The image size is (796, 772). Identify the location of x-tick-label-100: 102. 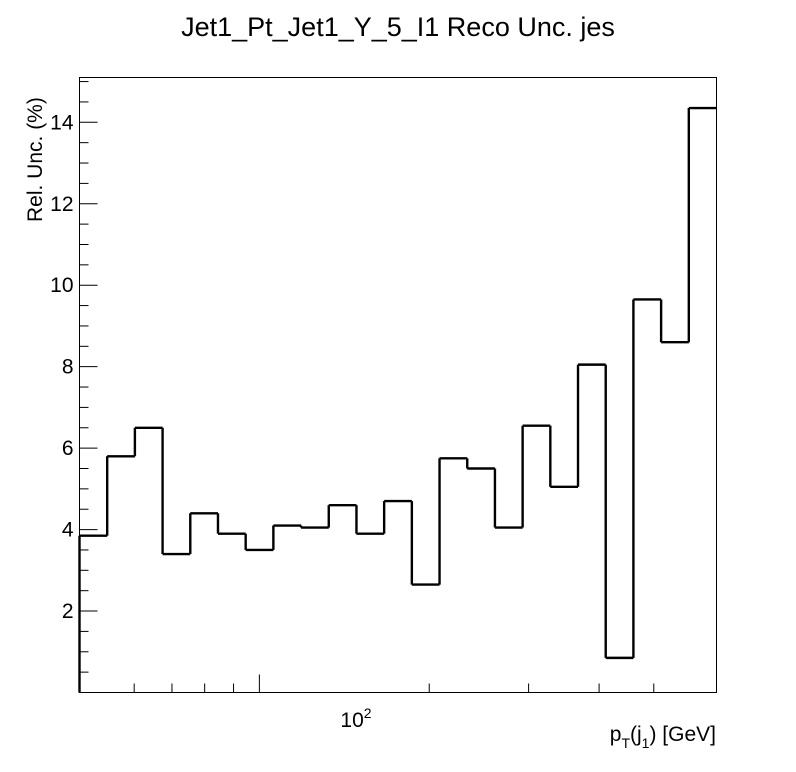
(355, 718).